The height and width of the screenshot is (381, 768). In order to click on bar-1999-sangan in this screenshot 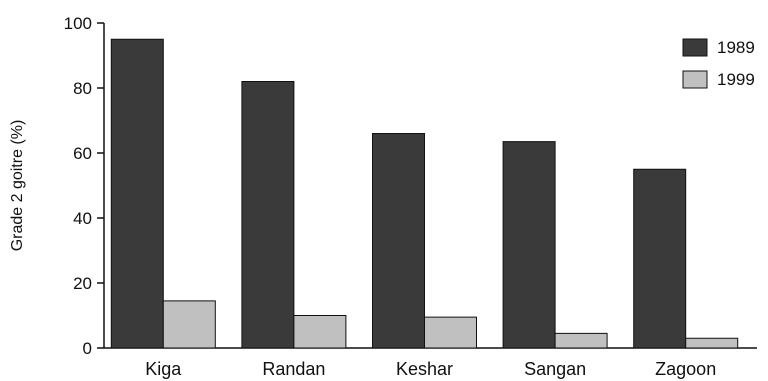, I will do `click(581, 340)`.